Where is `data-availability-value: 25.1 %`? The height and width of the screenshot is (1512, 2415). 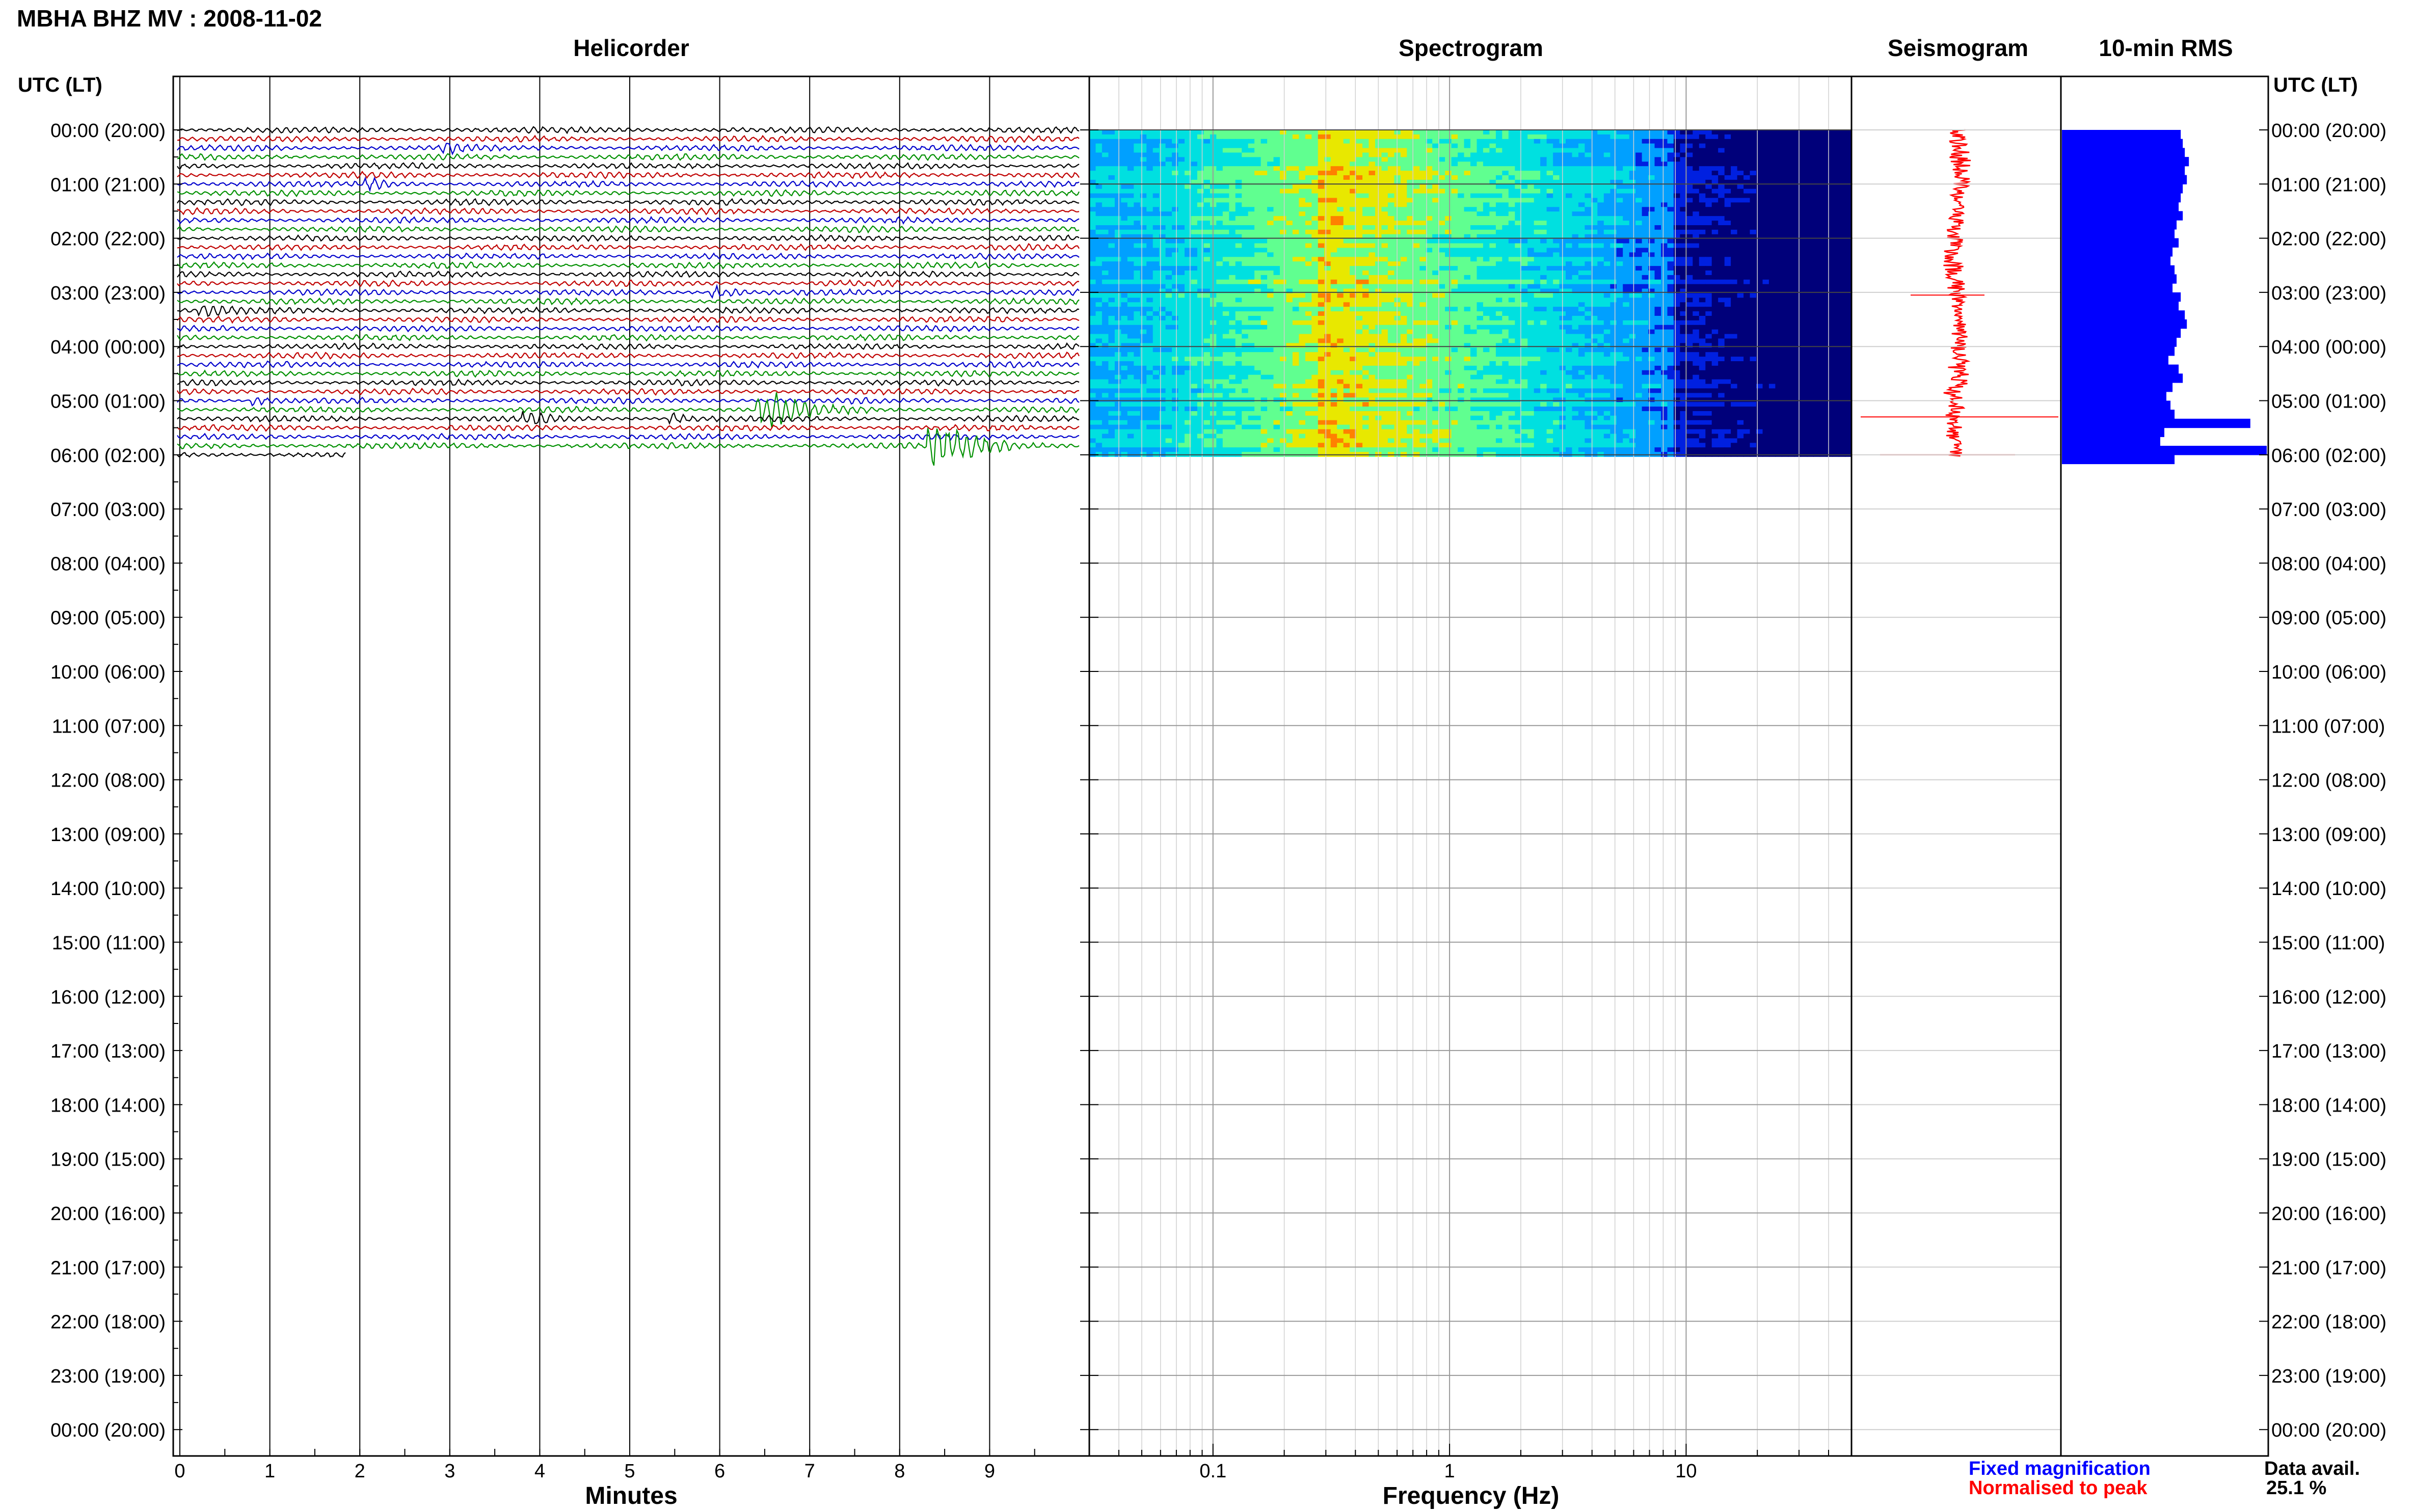
data-availability-value: 25.1 % is located at coordinates (2296, 1488).